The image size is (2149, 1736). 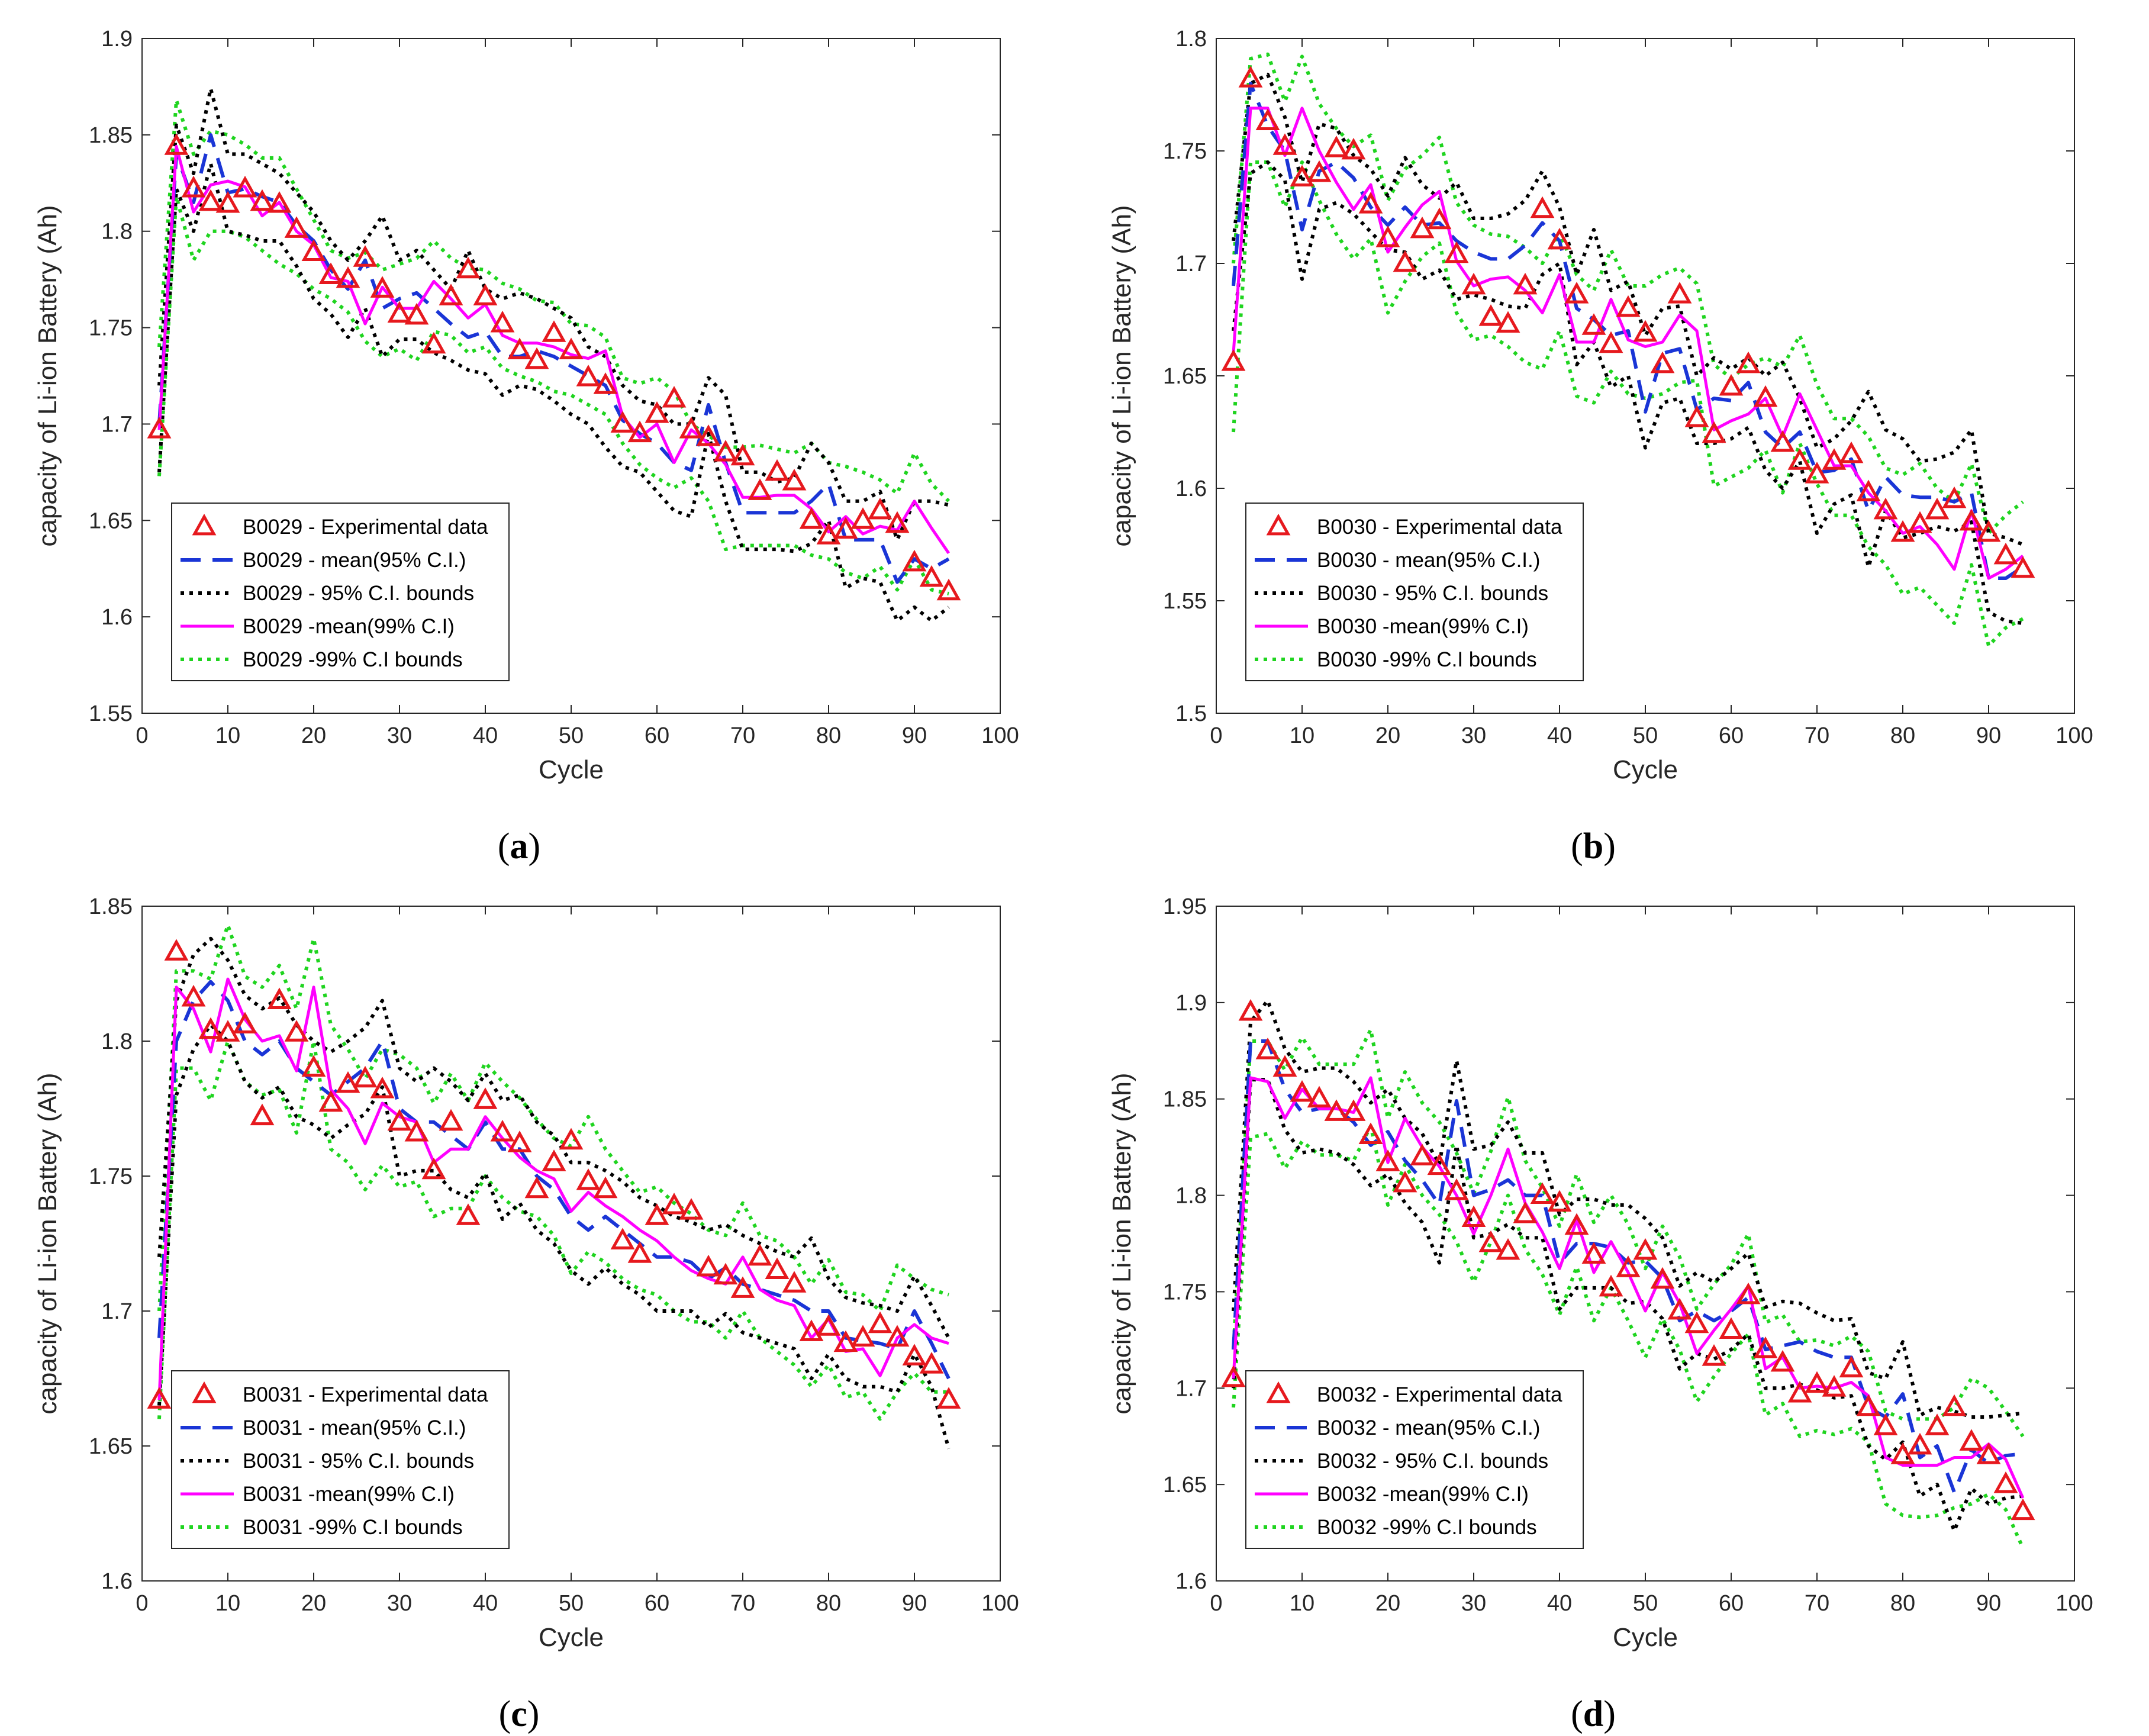 What do you see at coordinates (349, 626) in the screenshot?
I see `legend-mean99-label: B0029 -mean(99% C.I)` at bounding box center [349, 626].